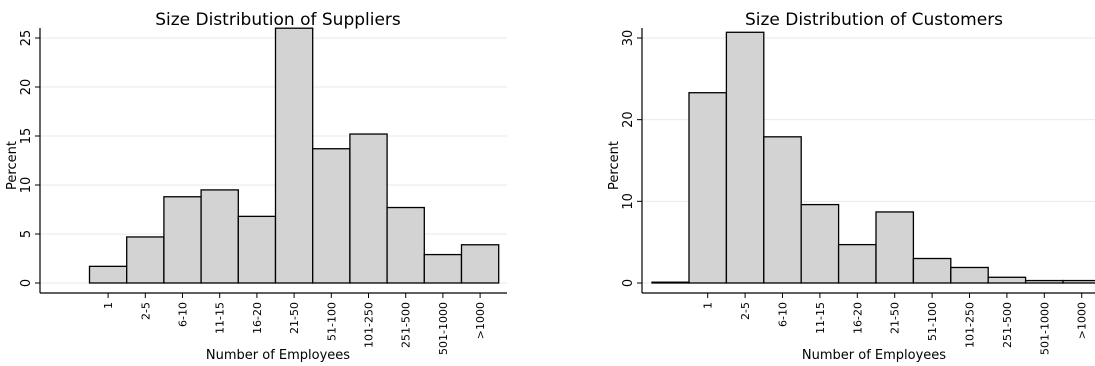 This screenshot has width=1095, height=366. What do you see at coordinates (26, 234) in the screenshot?
I see `y-tick-label: 5` at bounding box center [26, 234].